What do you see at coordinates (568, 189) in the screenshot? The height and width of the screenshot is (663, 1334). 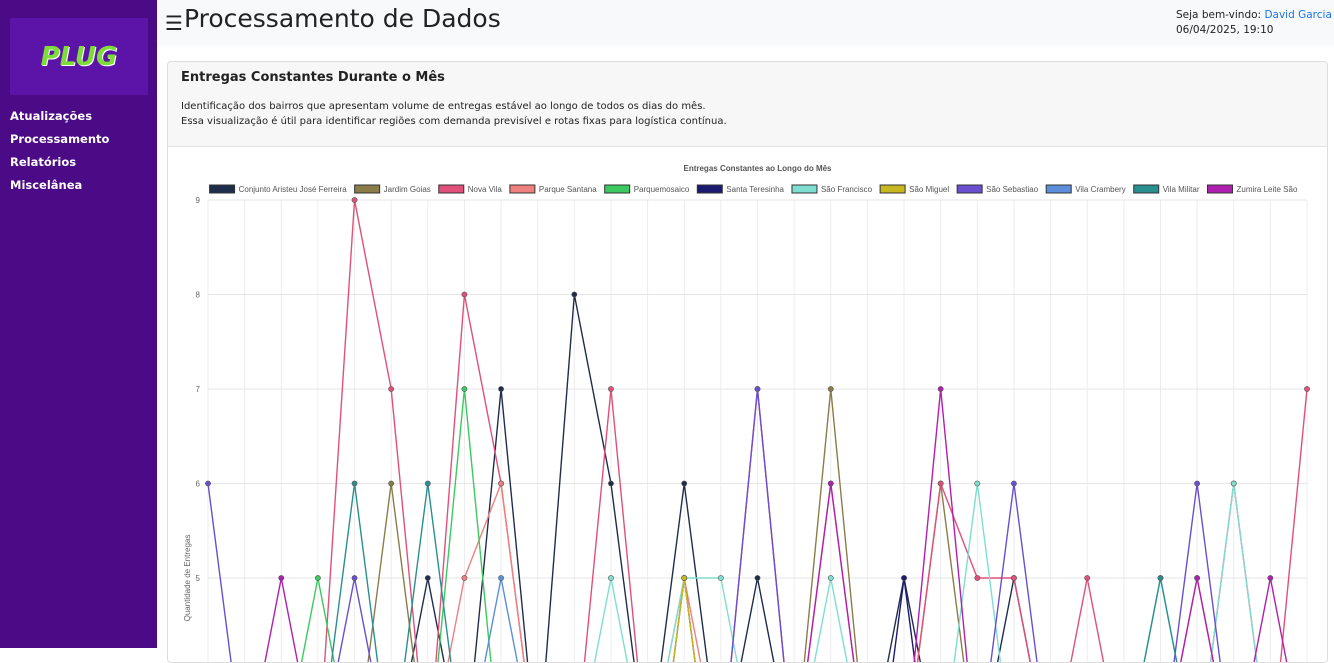 I see `legend-label: Parque Santana` at bounding box center [568, 189].